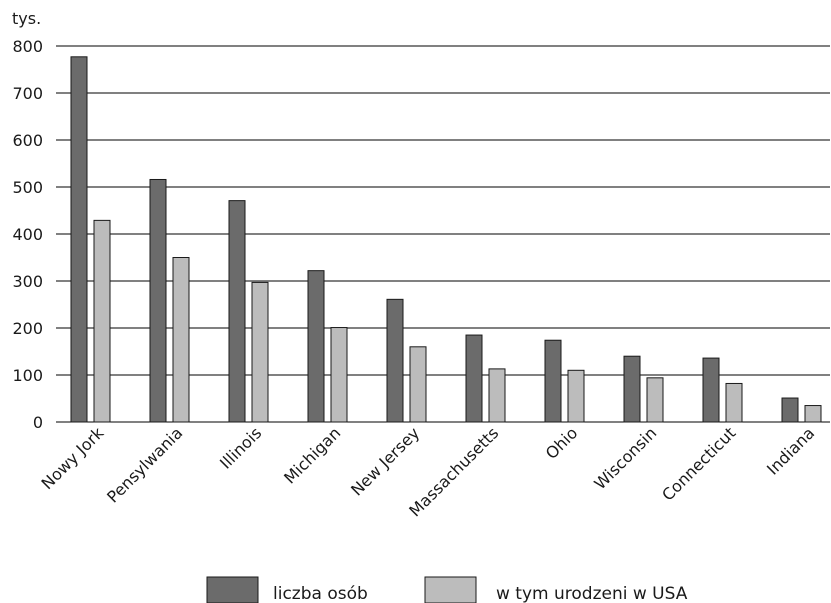  Describe the element at coordinates (592, 593) in the screenshot. I see `legend-label-urodzeni-w-usa: w tym urodzeni w USA` at that location.